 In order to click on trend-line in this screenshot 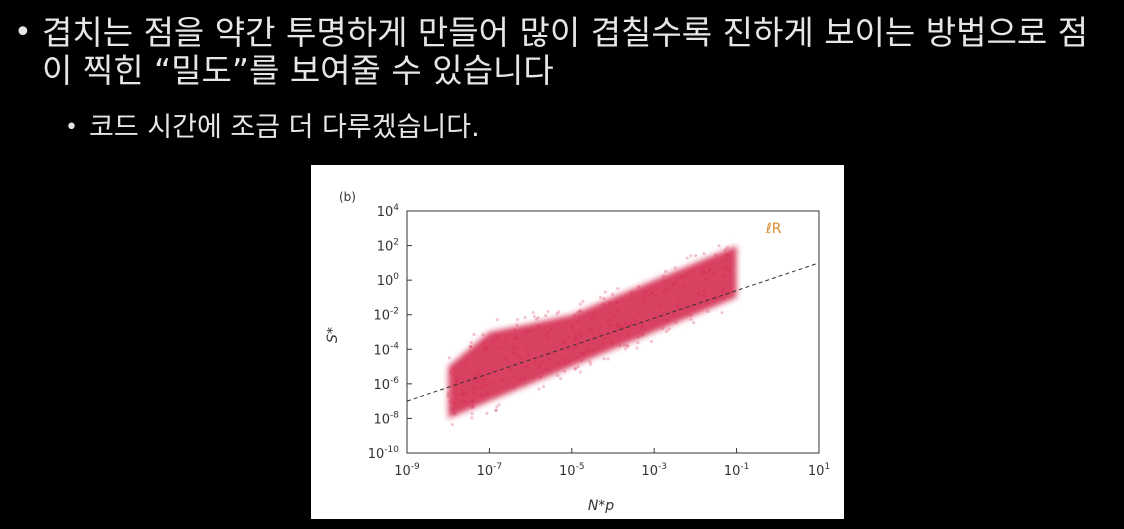, I will do `click(613, 332)`.